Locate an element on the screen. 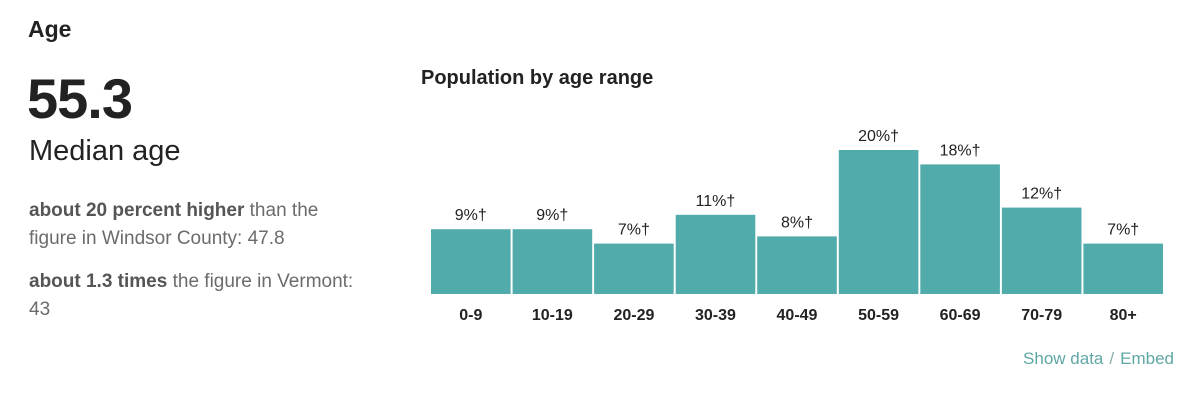 Image resolution: width=1200 pixels, height=419 pixels. category-tick-label: 10-19 is located at coordinates (552, 315).